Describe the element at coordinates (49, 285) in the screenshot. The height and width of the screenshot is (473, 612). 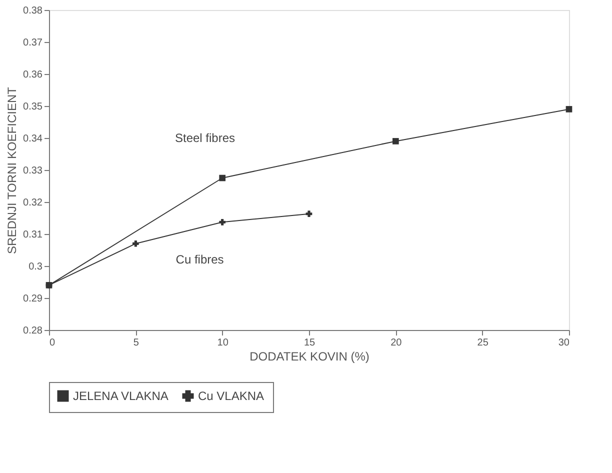
I see `point` at that location.